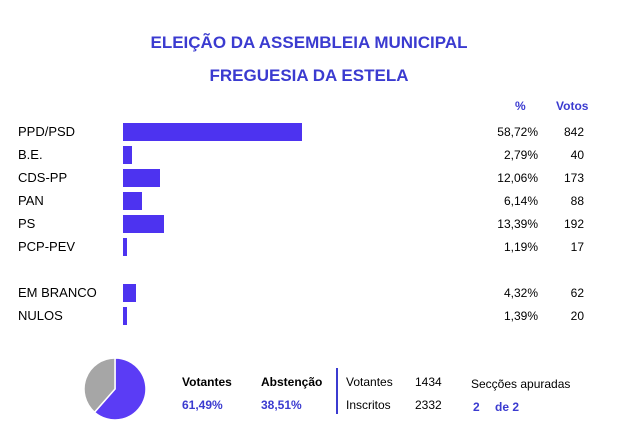 This screenshot has width=618, height=430. Describe the element at coordinates (521, 384) in the screenshot. I see `seccoes-label: Secções apuradas` at that location.